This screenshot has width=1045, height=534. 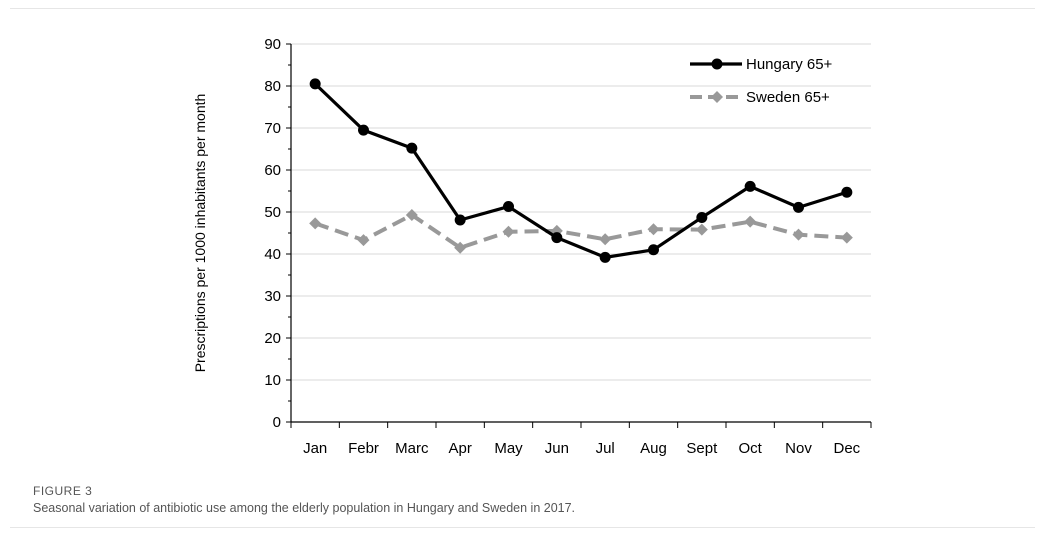 What do you see at coordinates (508, 448) in the screenshot?
I see `x-tick-label: May` at bounding box center [508, 448].